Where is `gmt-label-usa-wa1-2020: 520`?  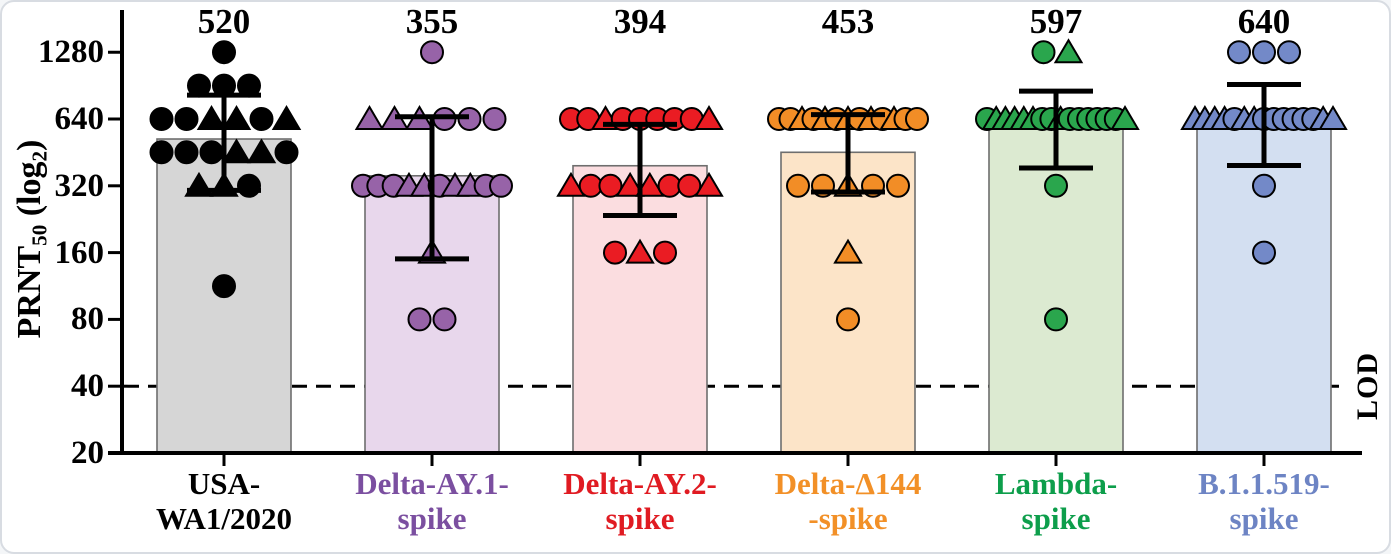 gmt-label-usa-wa1-2020: 520 is located at coordinates (224, 21).